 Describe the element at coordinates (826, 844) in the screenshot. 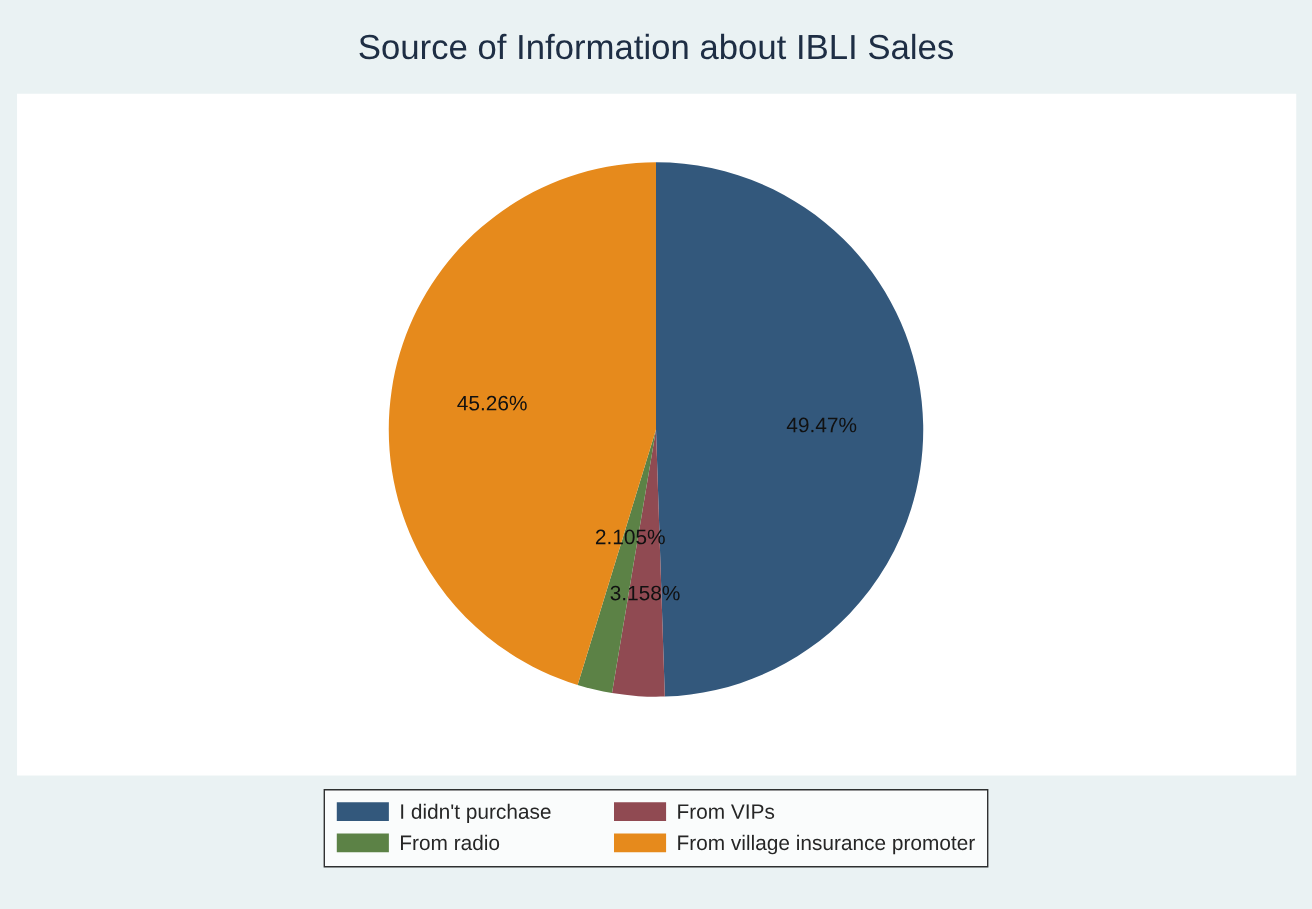

I see `legend-label: From village insurance promoter` at that location.